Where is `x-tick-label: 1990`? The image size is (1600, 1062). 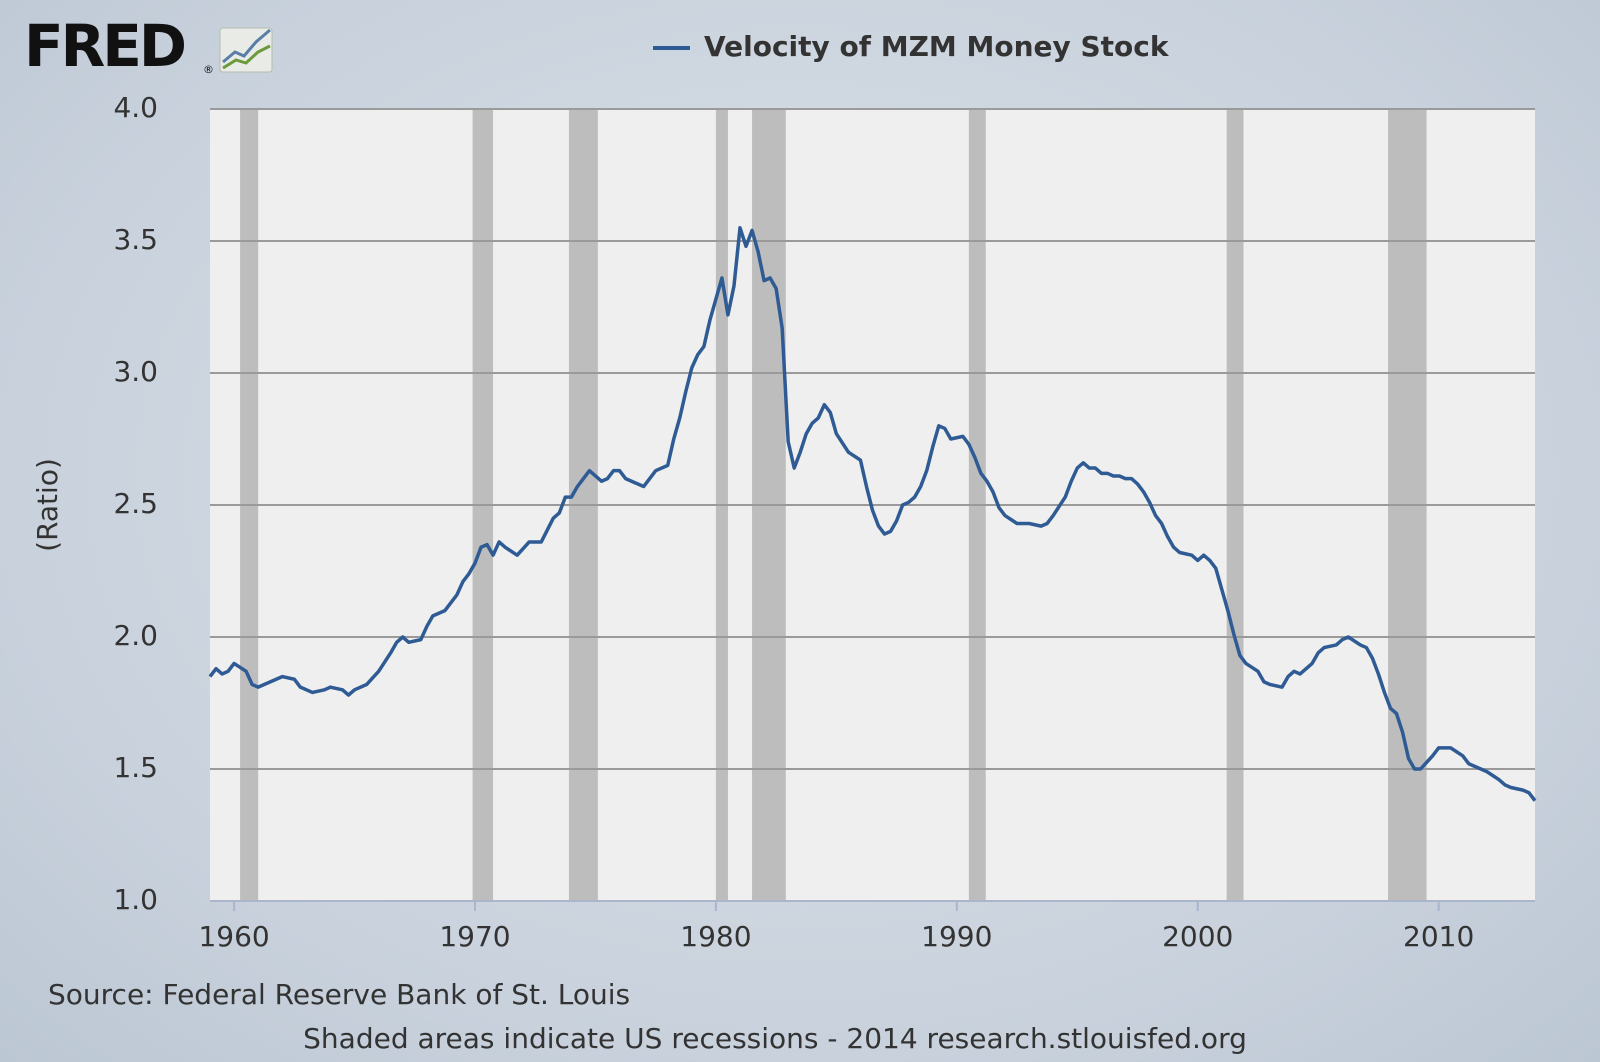 x-tick-label: 1990 is located at coordinates (956, 936).